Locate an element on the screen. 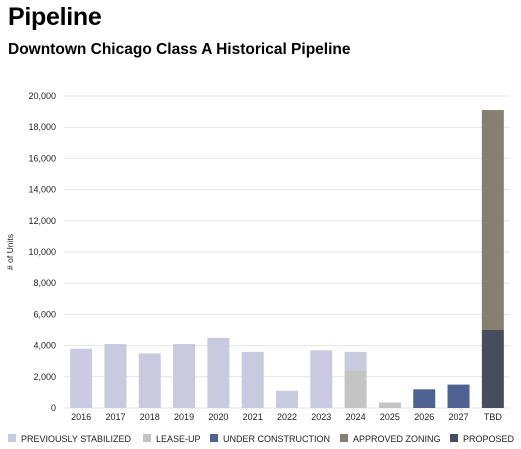 Image resolution: width=521 pixels, height=449 pixels. x-tick-label: 2020 is located at coordinates (218, 417).